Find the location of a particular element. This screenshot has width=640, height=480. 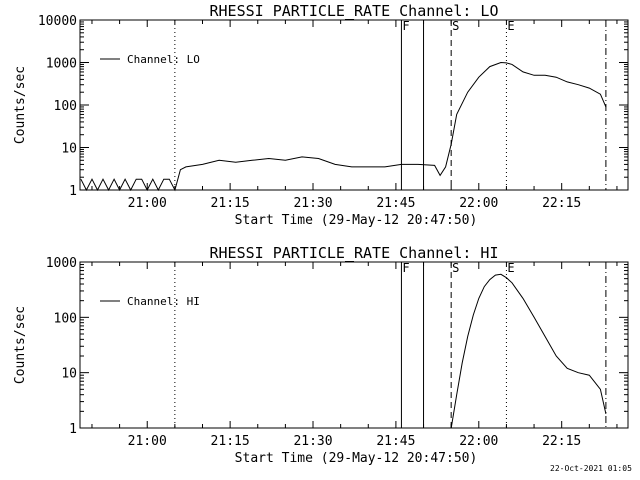

legend-label: Channel: LO is located at coordinates (163, 59).